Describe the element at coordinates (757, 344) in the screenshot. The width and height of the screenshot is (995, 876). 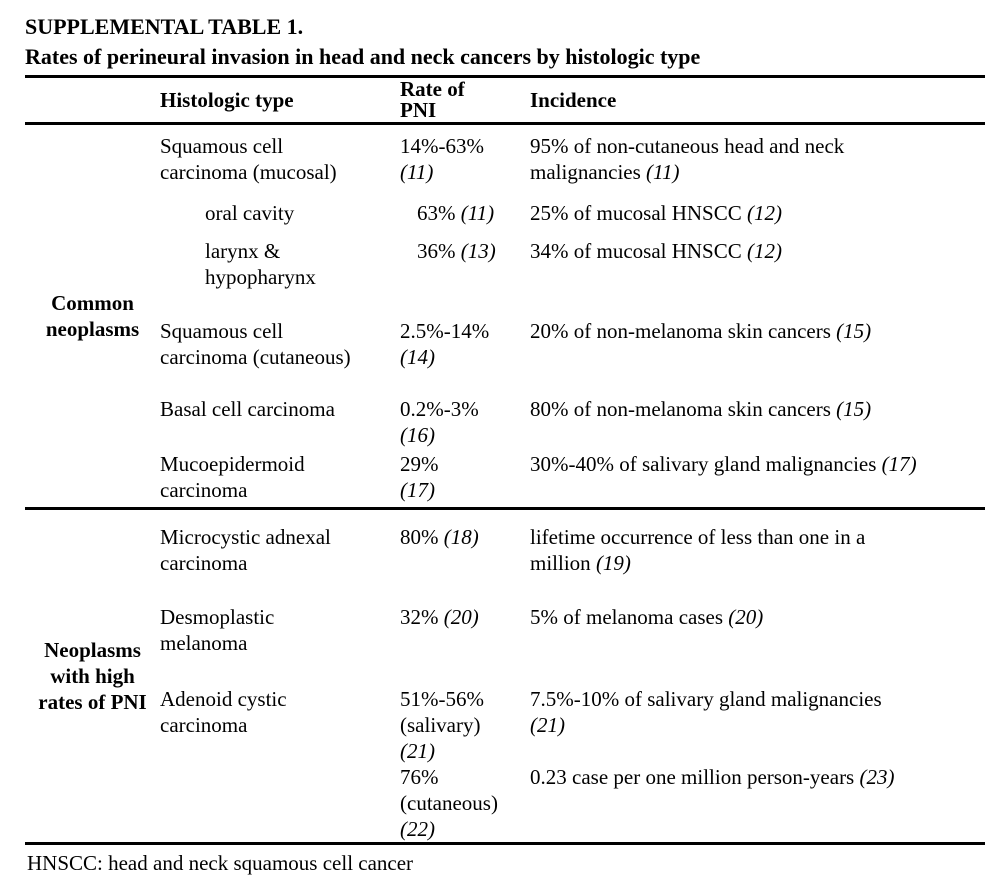
I see `incidence-cell: 20% of non-melanoma skin cancers (15)` at that location.